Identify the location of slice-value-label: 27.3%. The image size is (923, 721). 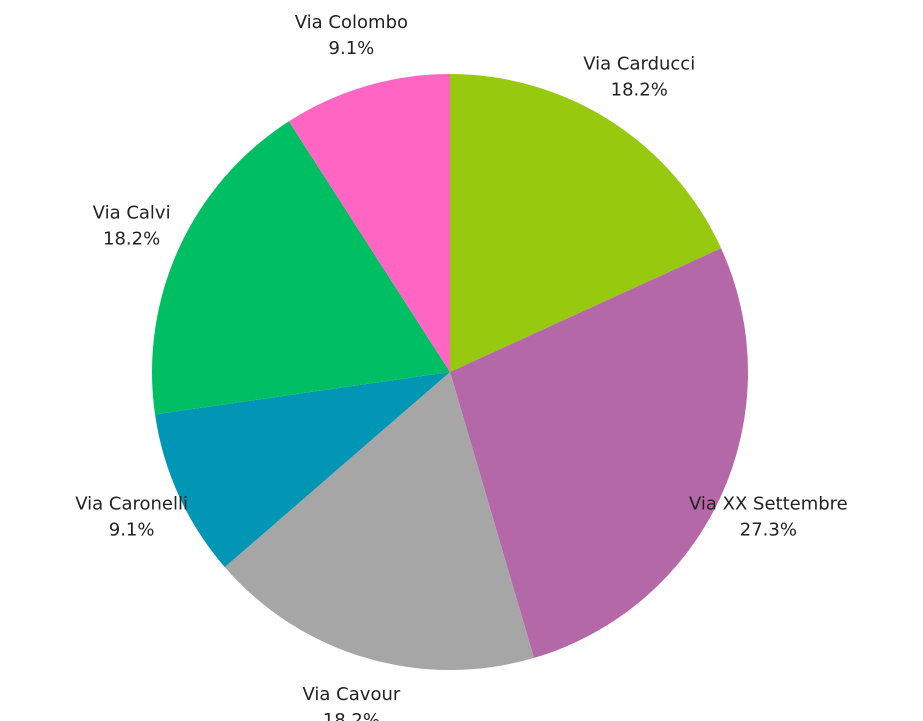
(768, 529).